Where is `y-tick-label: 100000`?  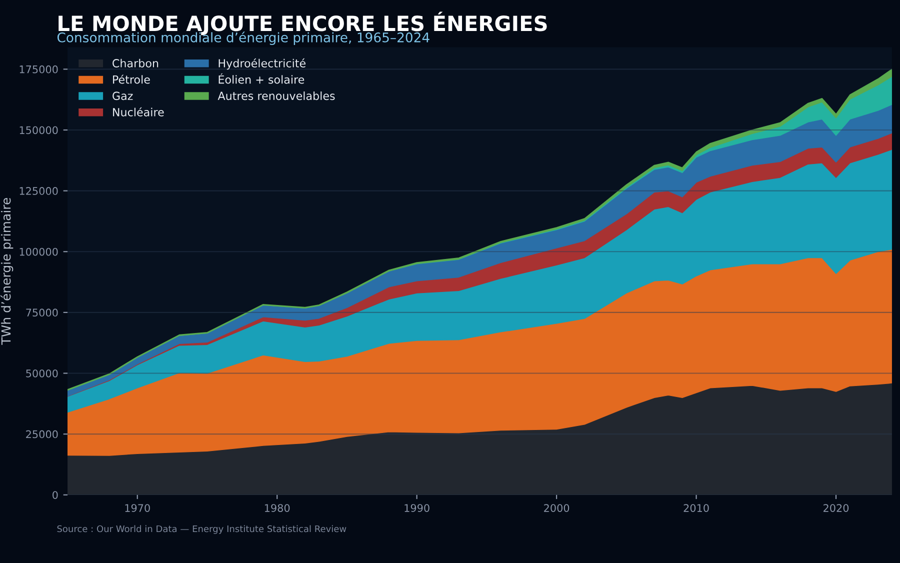 y-tick-label: 100000 is located at coordinates (39, 252).